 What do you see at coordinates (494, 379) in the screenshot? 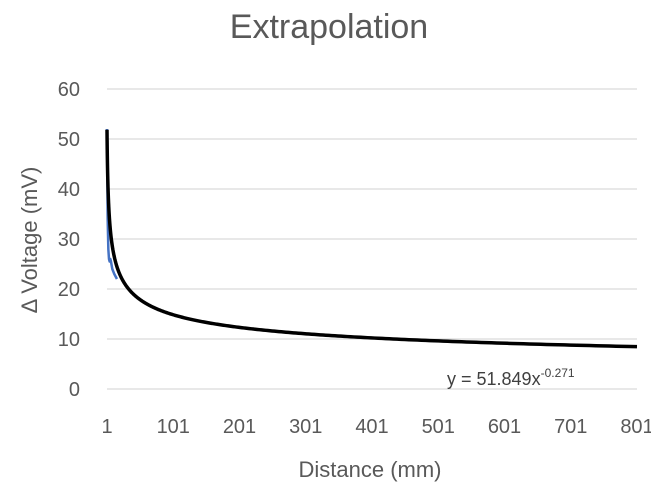
I see `trendline-equation-base: y = 51.849x` at bounding box center [494, 379].